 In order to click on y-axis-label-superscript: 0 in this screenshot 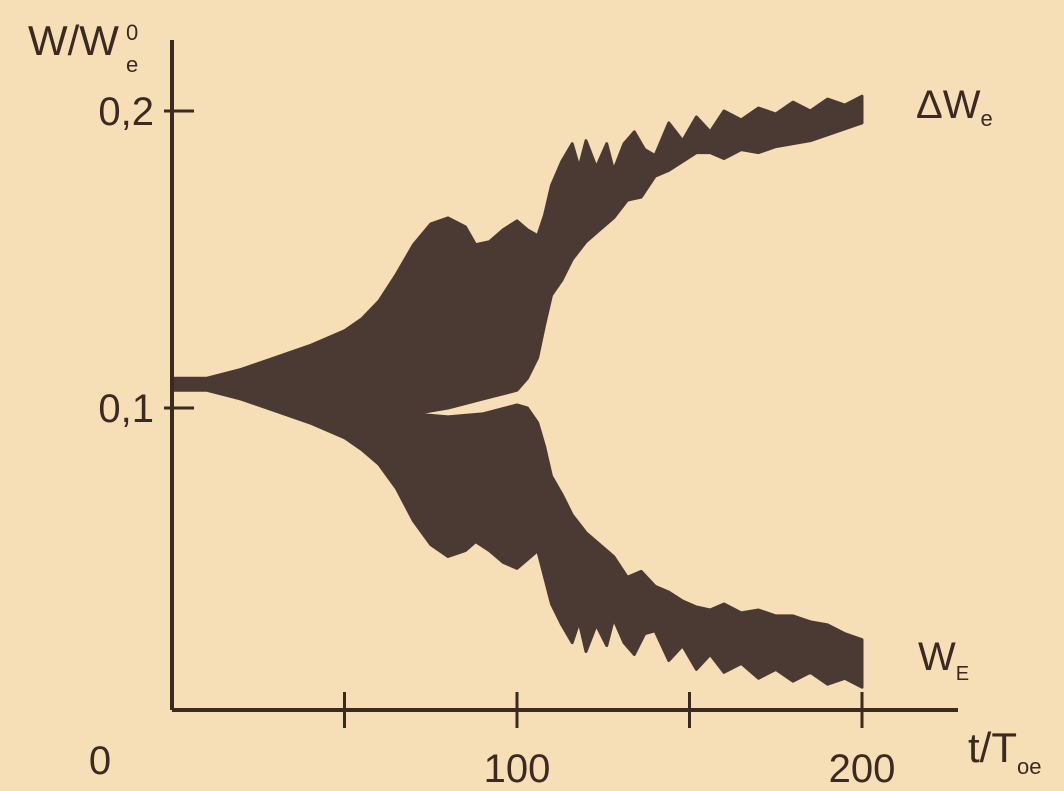, I will do `click(132, 32)`.